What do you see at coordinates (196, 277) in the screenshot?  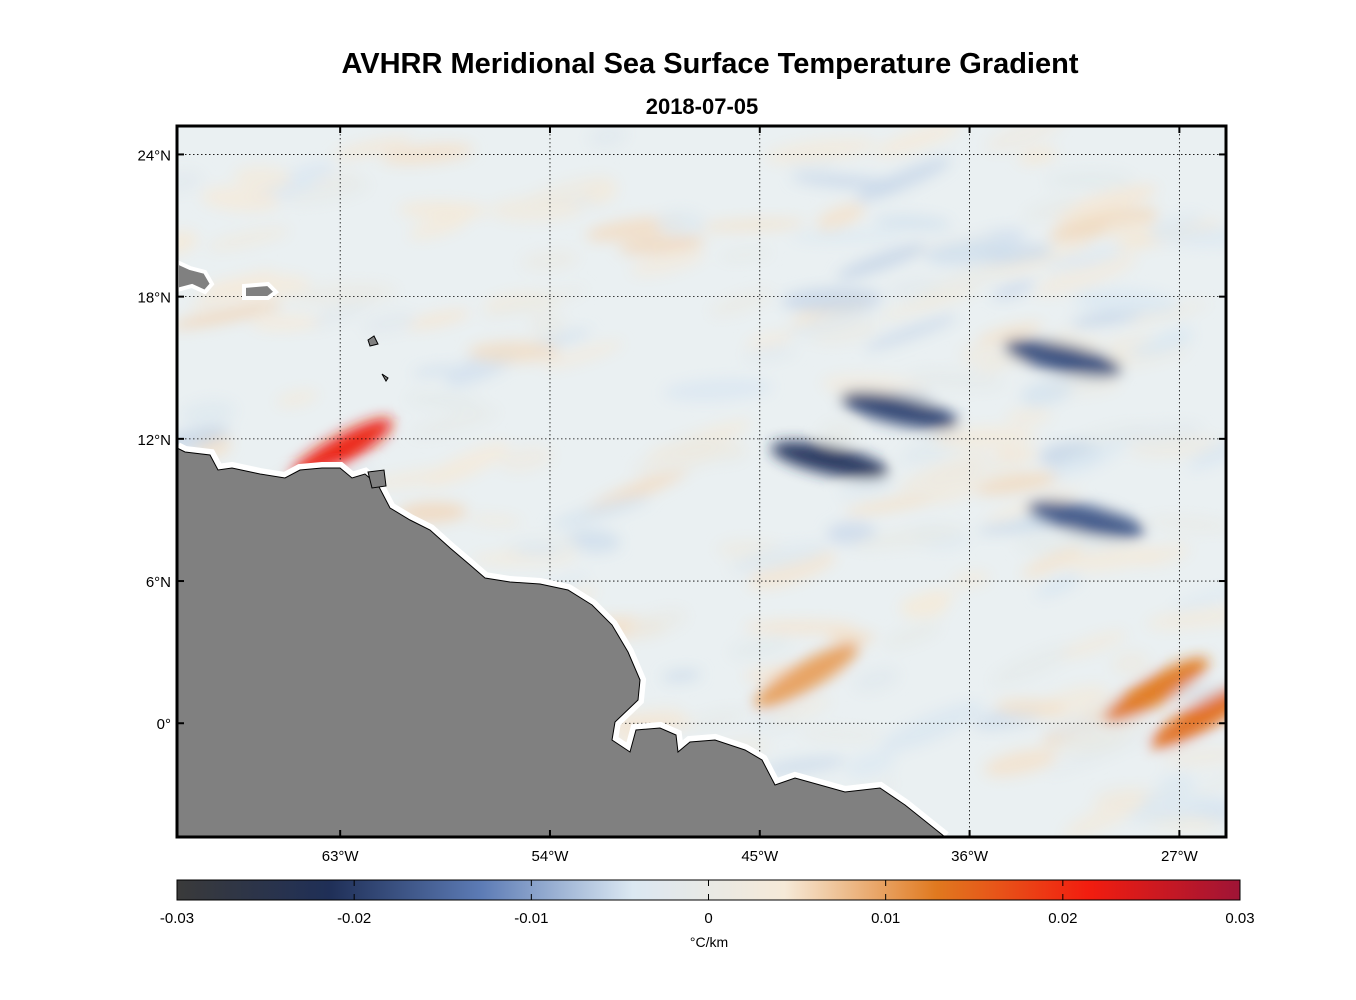 I see `island-hispaniola` at bounding box center [196, 277].